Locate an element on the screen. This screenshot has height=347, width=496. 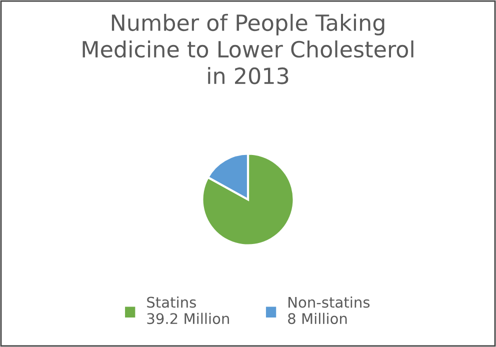
legend-label: Non-statins 8 Million is located at coordinates (329, 310).